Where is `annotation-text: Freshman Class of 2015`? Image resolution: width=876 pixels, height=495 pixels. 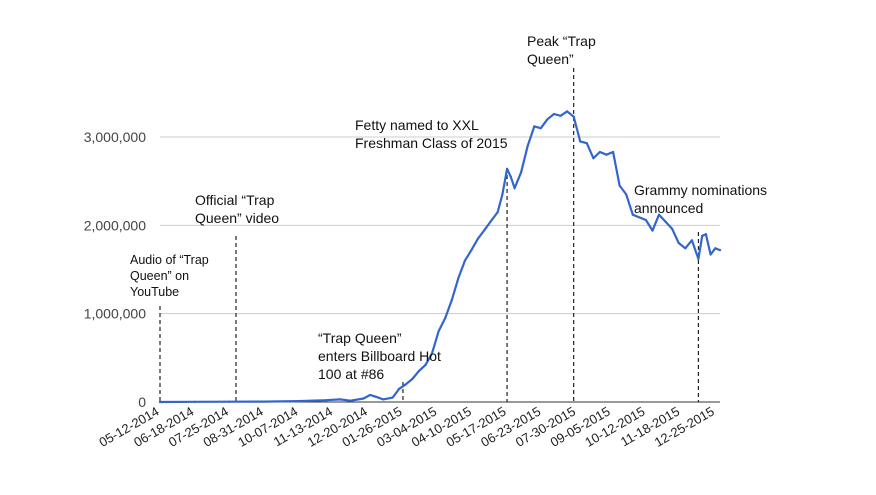 annotation-text: Freshman Class of 2015 is located at coordinates (431, 143).